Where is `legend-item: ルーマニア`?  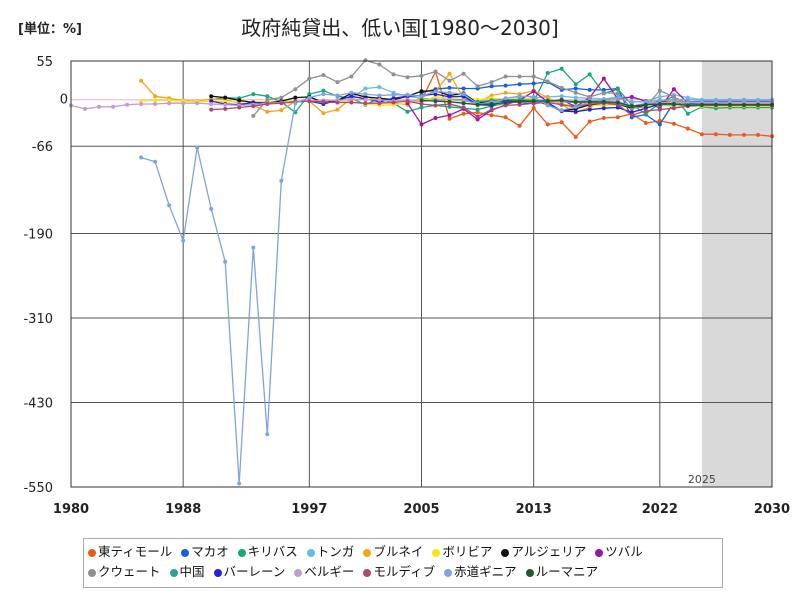
legend-item: ルーマニア is located at coordinates (561, 572).